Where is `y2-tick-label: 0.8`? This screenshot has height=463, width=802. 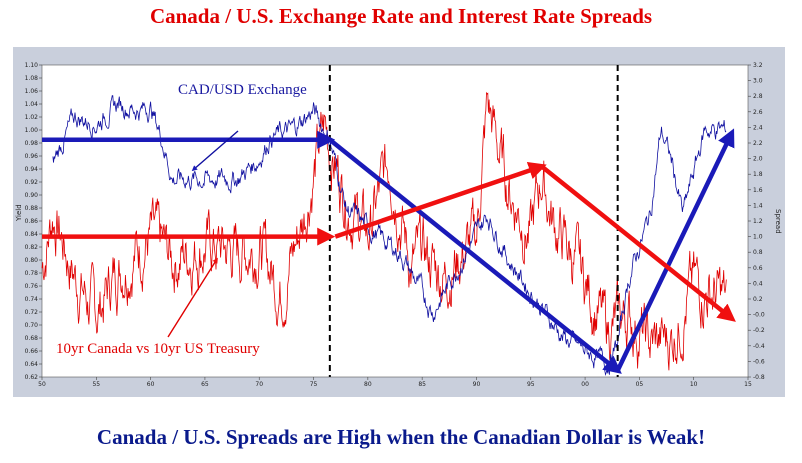 y2-tick-label: 0.8 is located at coordinates (758, 252).